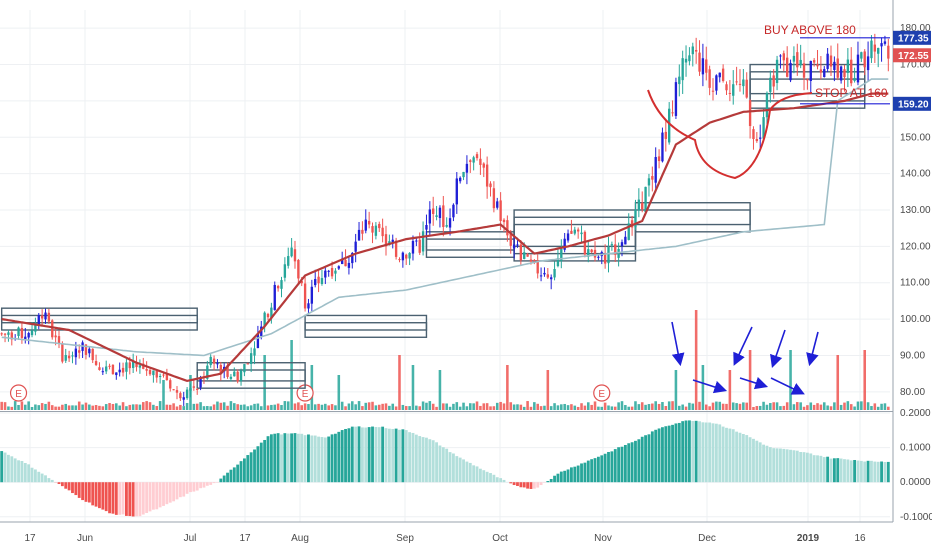 The height and width of the screenshot is (550, 932). What do you see at coordinates (912, 103) in the screenshot?
I see `price-tag` at bounding box center [912, 103].